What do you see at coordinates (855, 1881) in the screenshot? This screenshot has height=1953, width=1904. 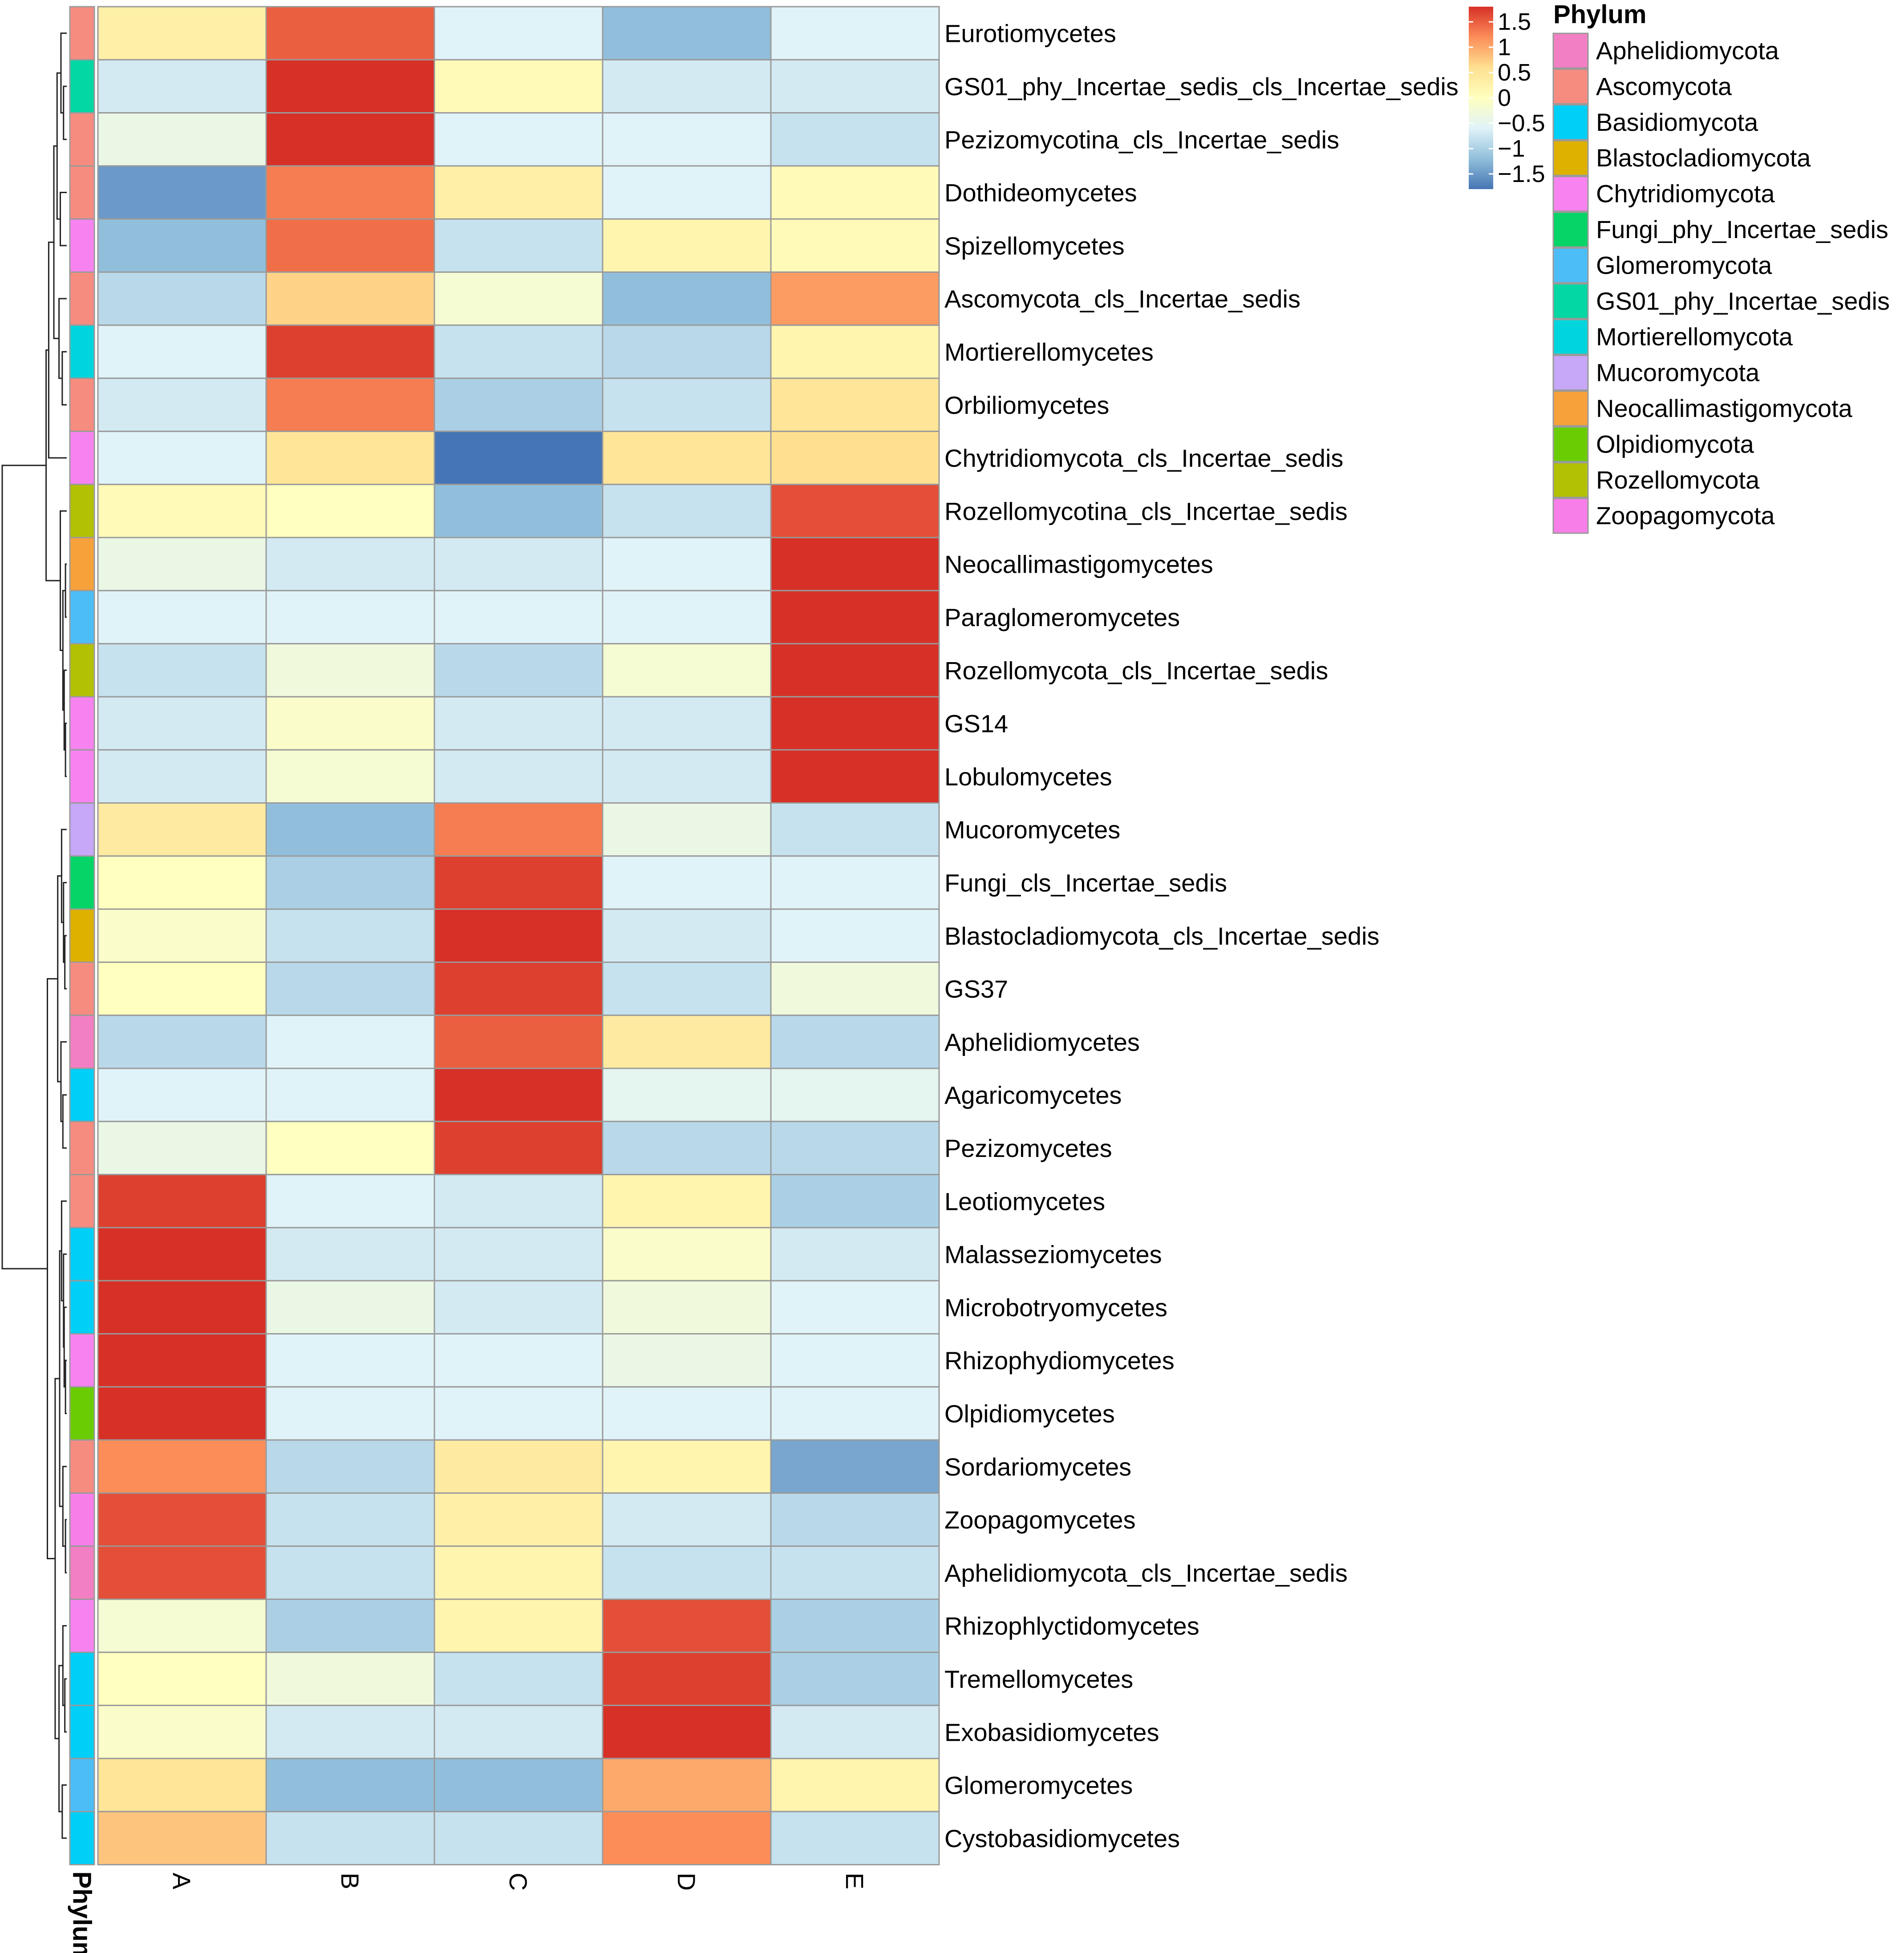 I see `column-label: E` at bounding box center [855, 1881].